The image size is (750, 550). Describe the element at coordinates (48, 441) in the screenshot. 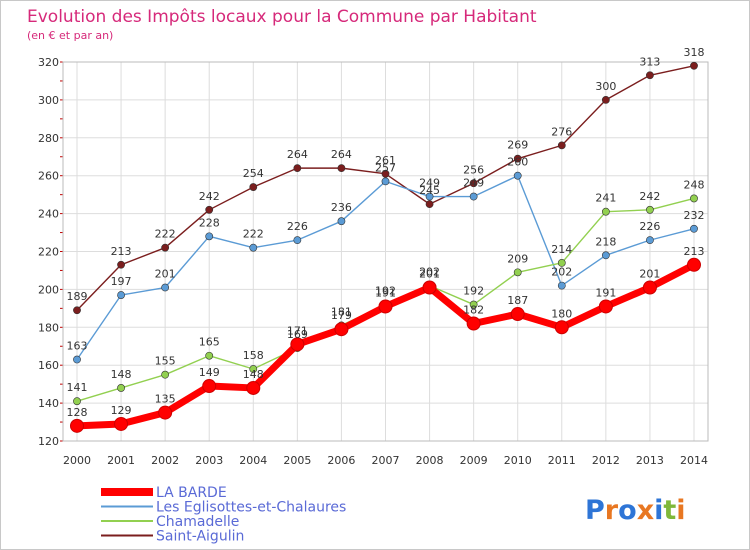

I see `y-tick-label: 120` at that location.